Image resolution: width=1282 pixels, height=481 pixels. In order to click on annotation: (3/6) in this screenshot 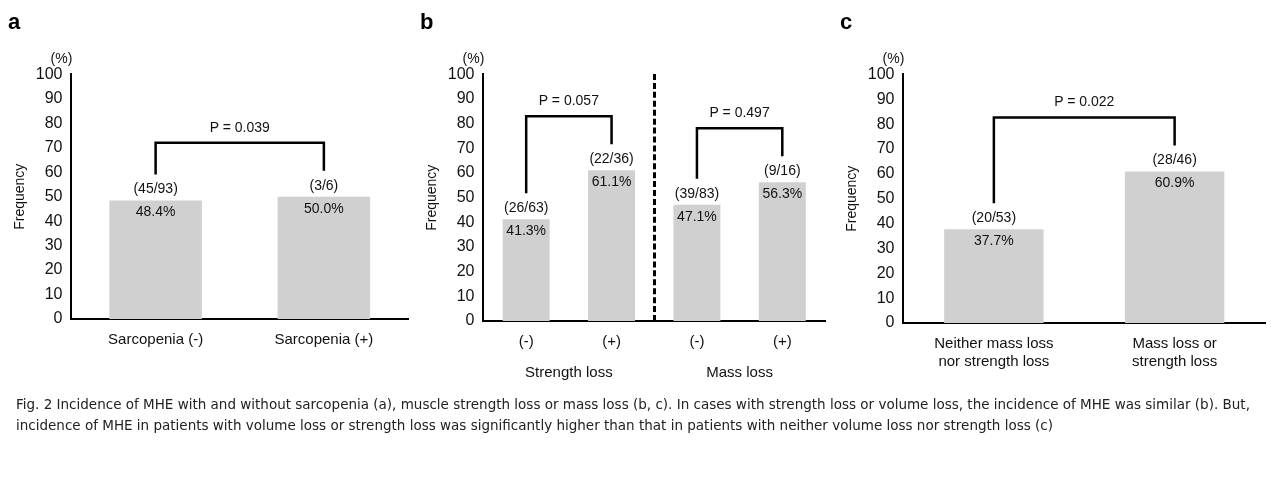, I will do `click(324, 184)`.